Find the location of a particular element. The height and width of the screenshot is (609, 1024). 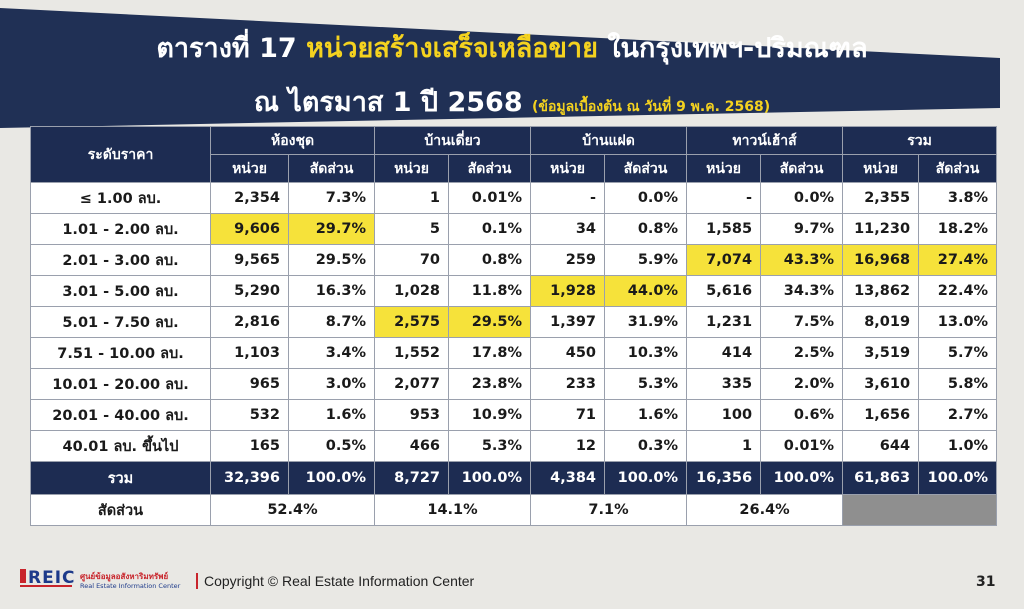

units-cell: 1,231 is located at coordinates (724, 322).